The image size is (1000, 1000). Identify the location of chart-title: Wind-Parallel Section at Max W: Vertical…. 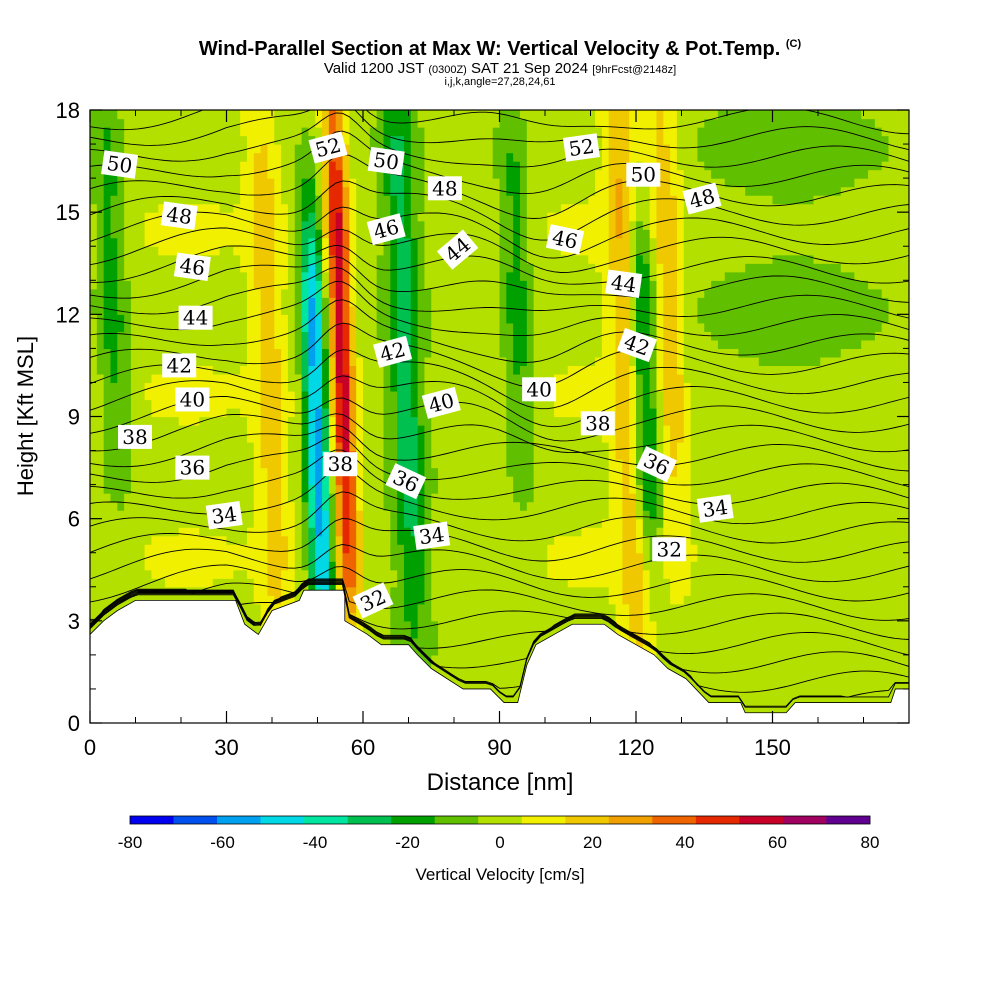
(500, 49).